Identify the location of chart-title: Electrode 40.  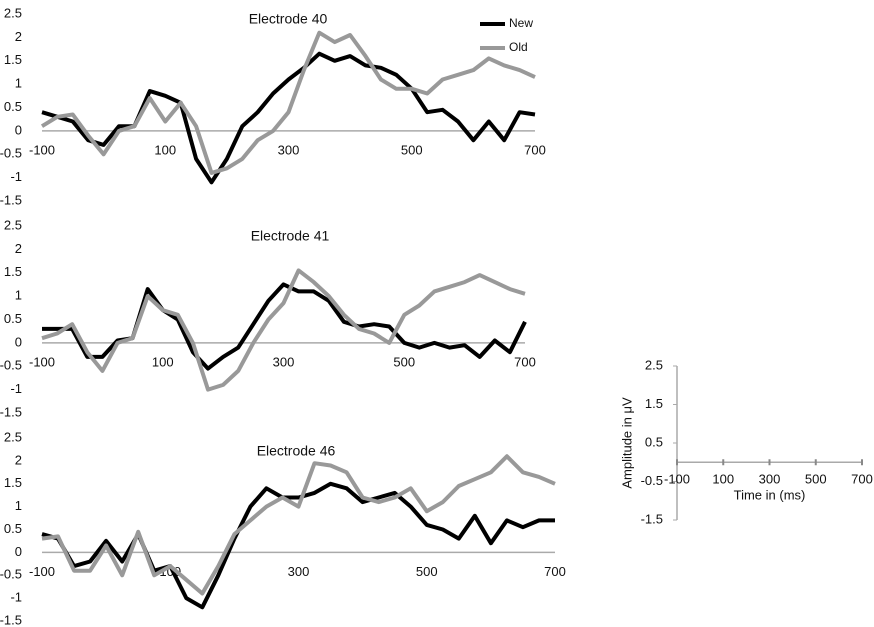
(288, 19).